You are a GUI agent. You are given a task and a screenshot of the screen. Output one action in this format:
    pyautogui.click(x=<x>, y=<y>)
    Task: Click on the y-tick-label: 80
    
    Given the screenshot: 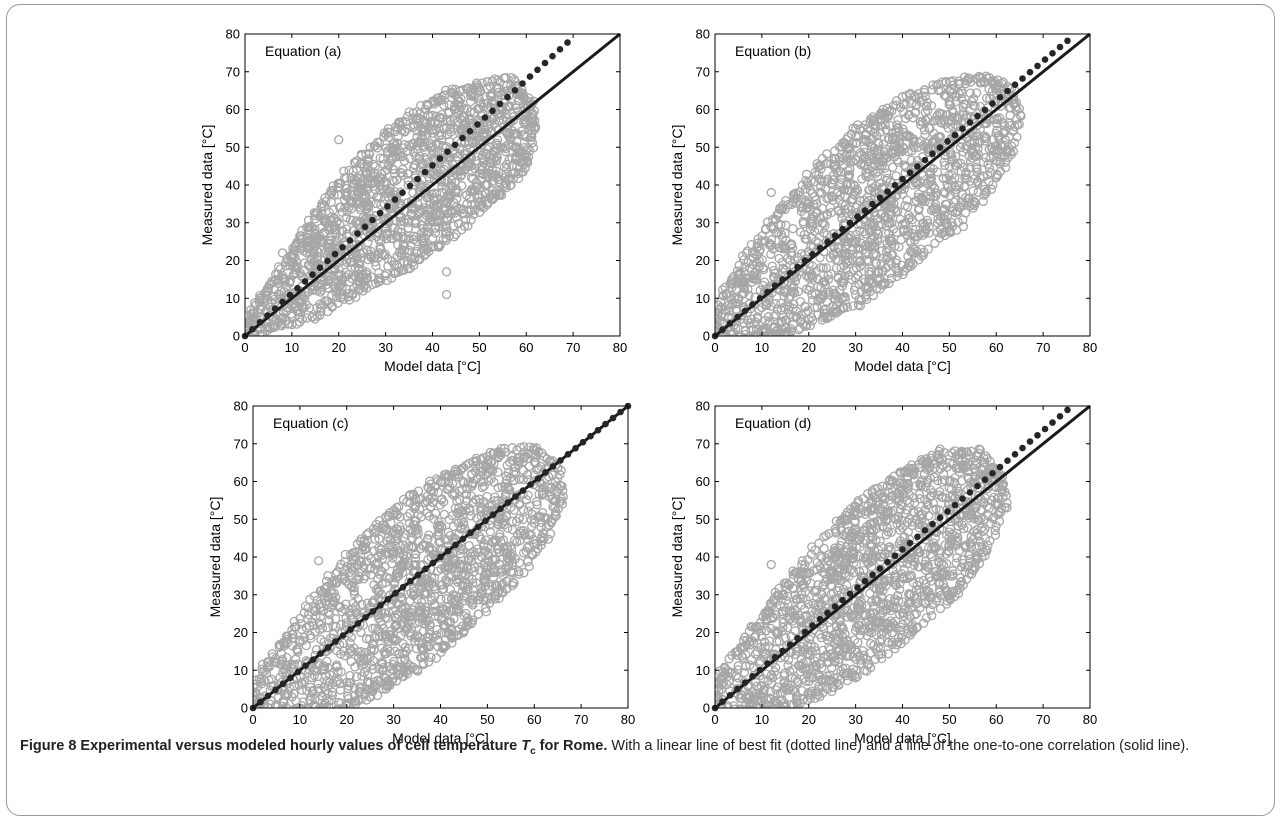 What is the action you would take?
    pyautogui.click(x=233, y=34)
    